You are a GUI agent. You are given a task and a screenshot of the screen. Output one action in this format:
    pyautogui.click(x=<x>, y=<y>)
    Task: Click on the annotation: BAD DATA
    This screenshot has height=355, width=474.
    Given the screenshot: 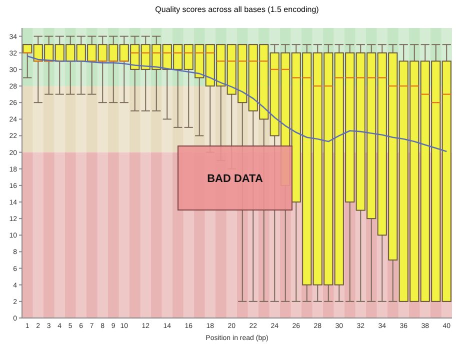 What is the action you would take?
    pyautogui.click(x=235, y=179)
    